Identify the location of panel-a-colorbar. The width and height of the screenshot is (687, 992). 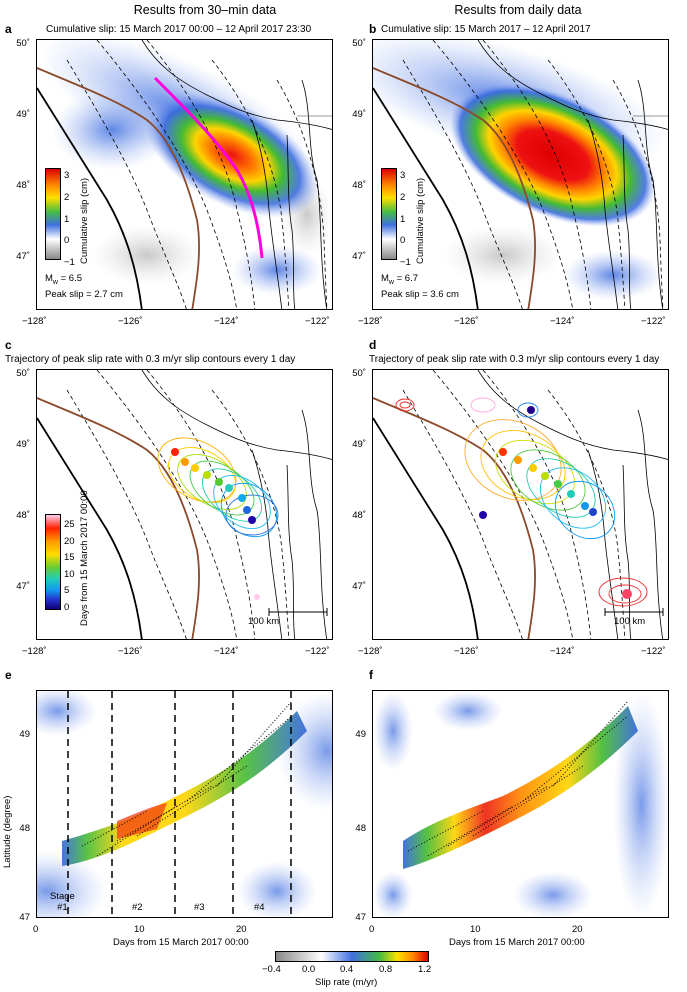
(53, 214).